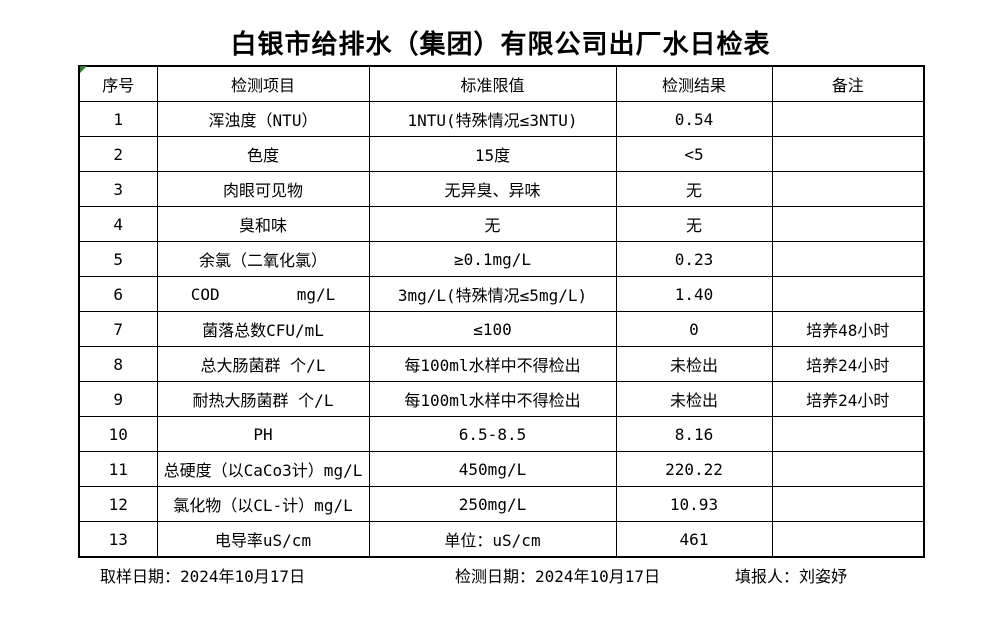 The height and width of the screenshot is (624, 983). What do you see at coordinates (492, 539) in the screenshot?
I see `limit-cell: 单位：uS/cm` at bounding box center [492, 539].